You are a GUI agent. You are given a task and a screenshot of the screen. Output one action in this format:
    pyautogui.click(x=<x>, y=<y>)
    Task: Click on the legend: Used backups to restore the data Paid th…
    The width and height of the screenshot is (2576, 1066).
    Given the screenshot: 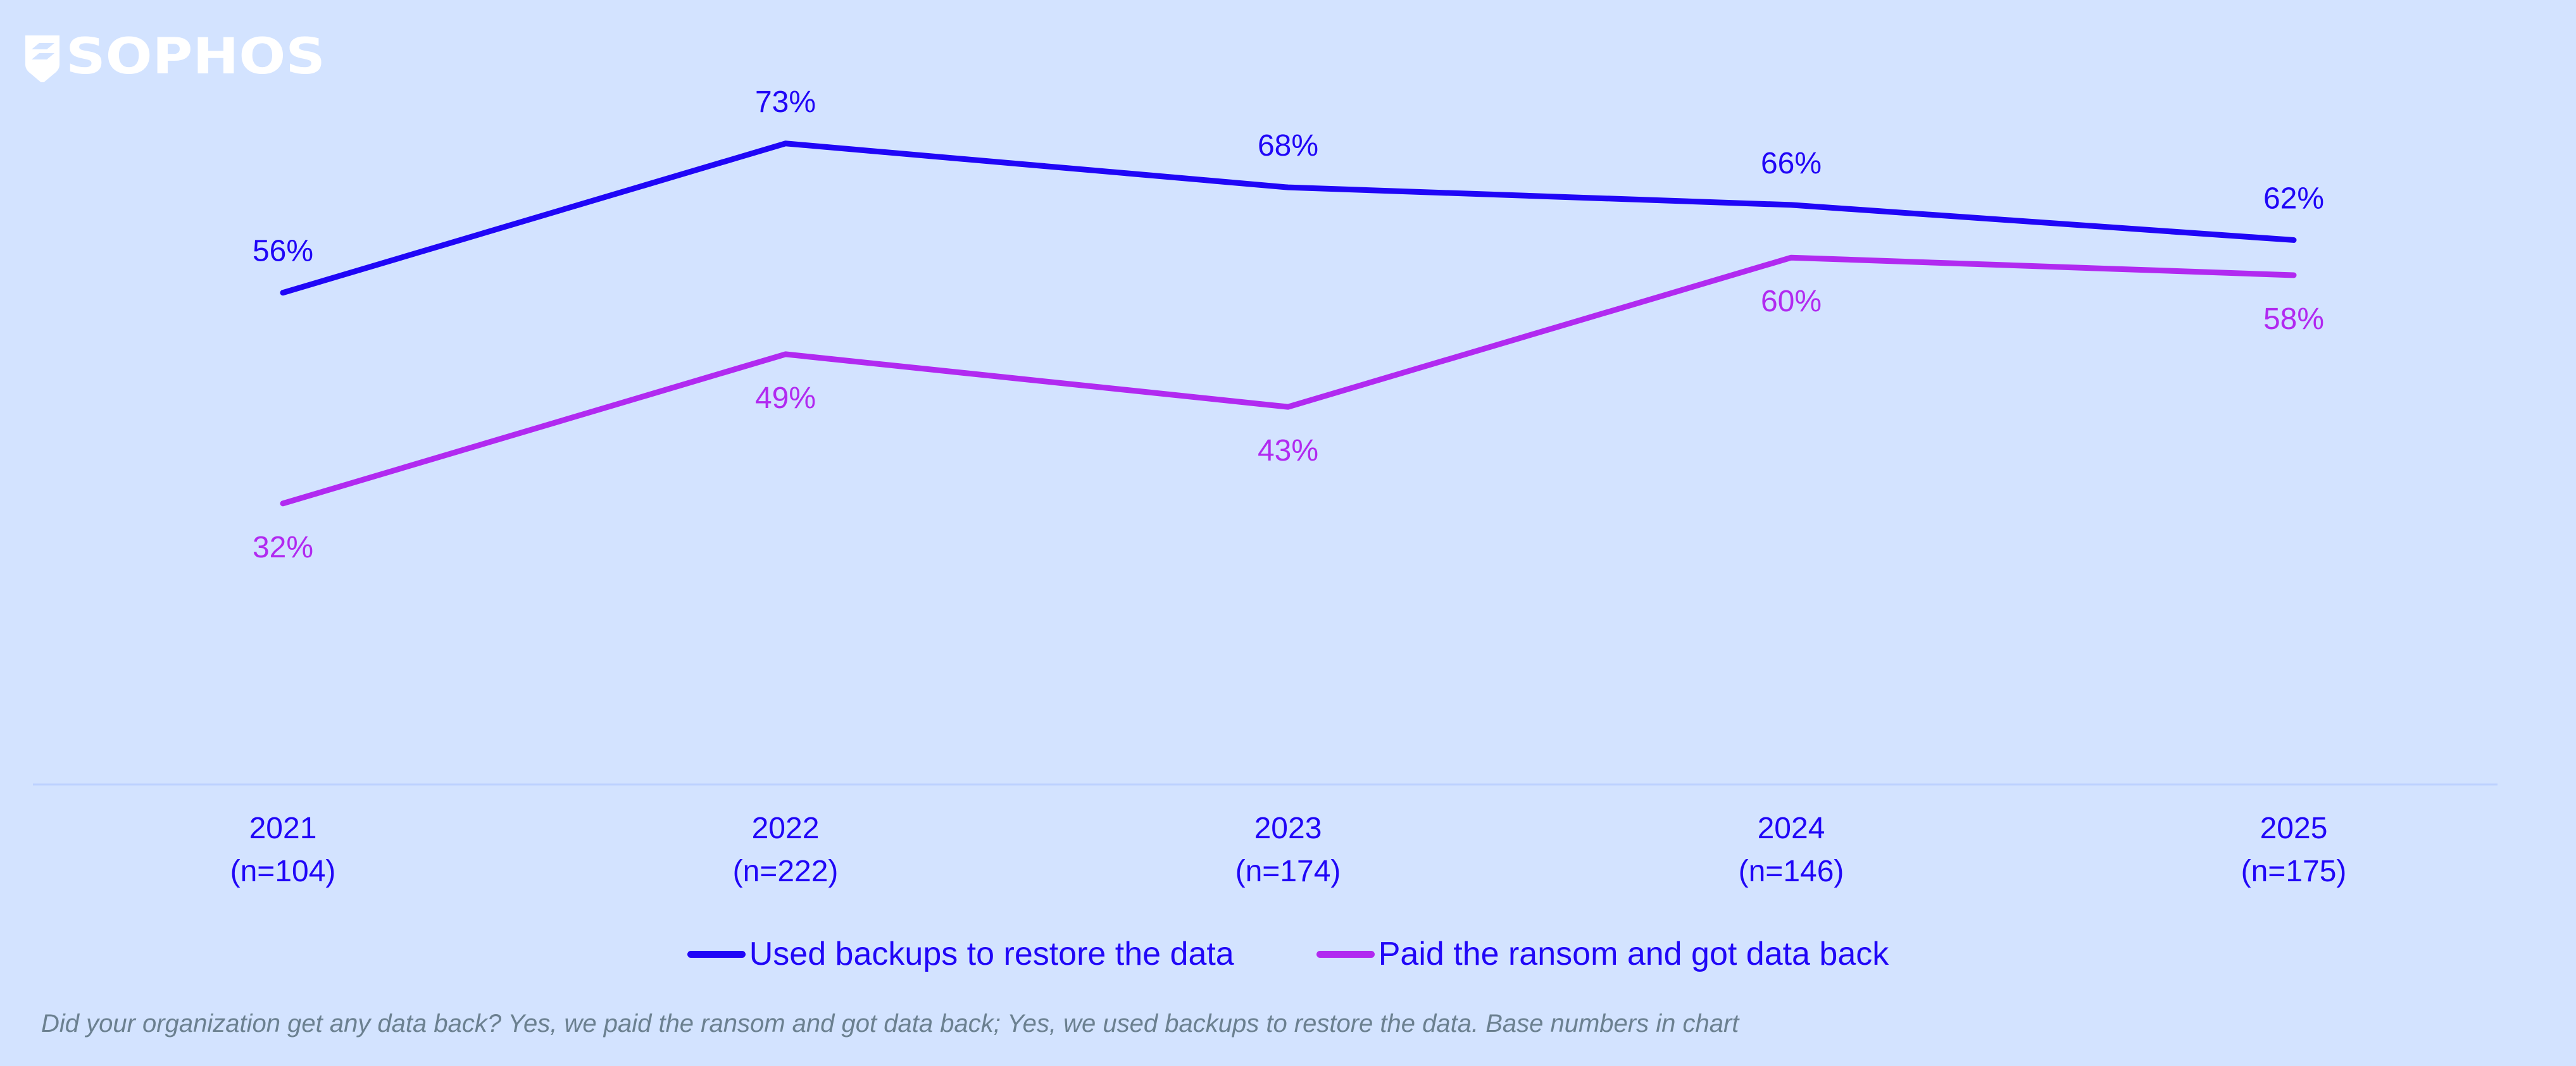 What is the action you would take?
    pyautogui.click(x=1288, y=954)
    